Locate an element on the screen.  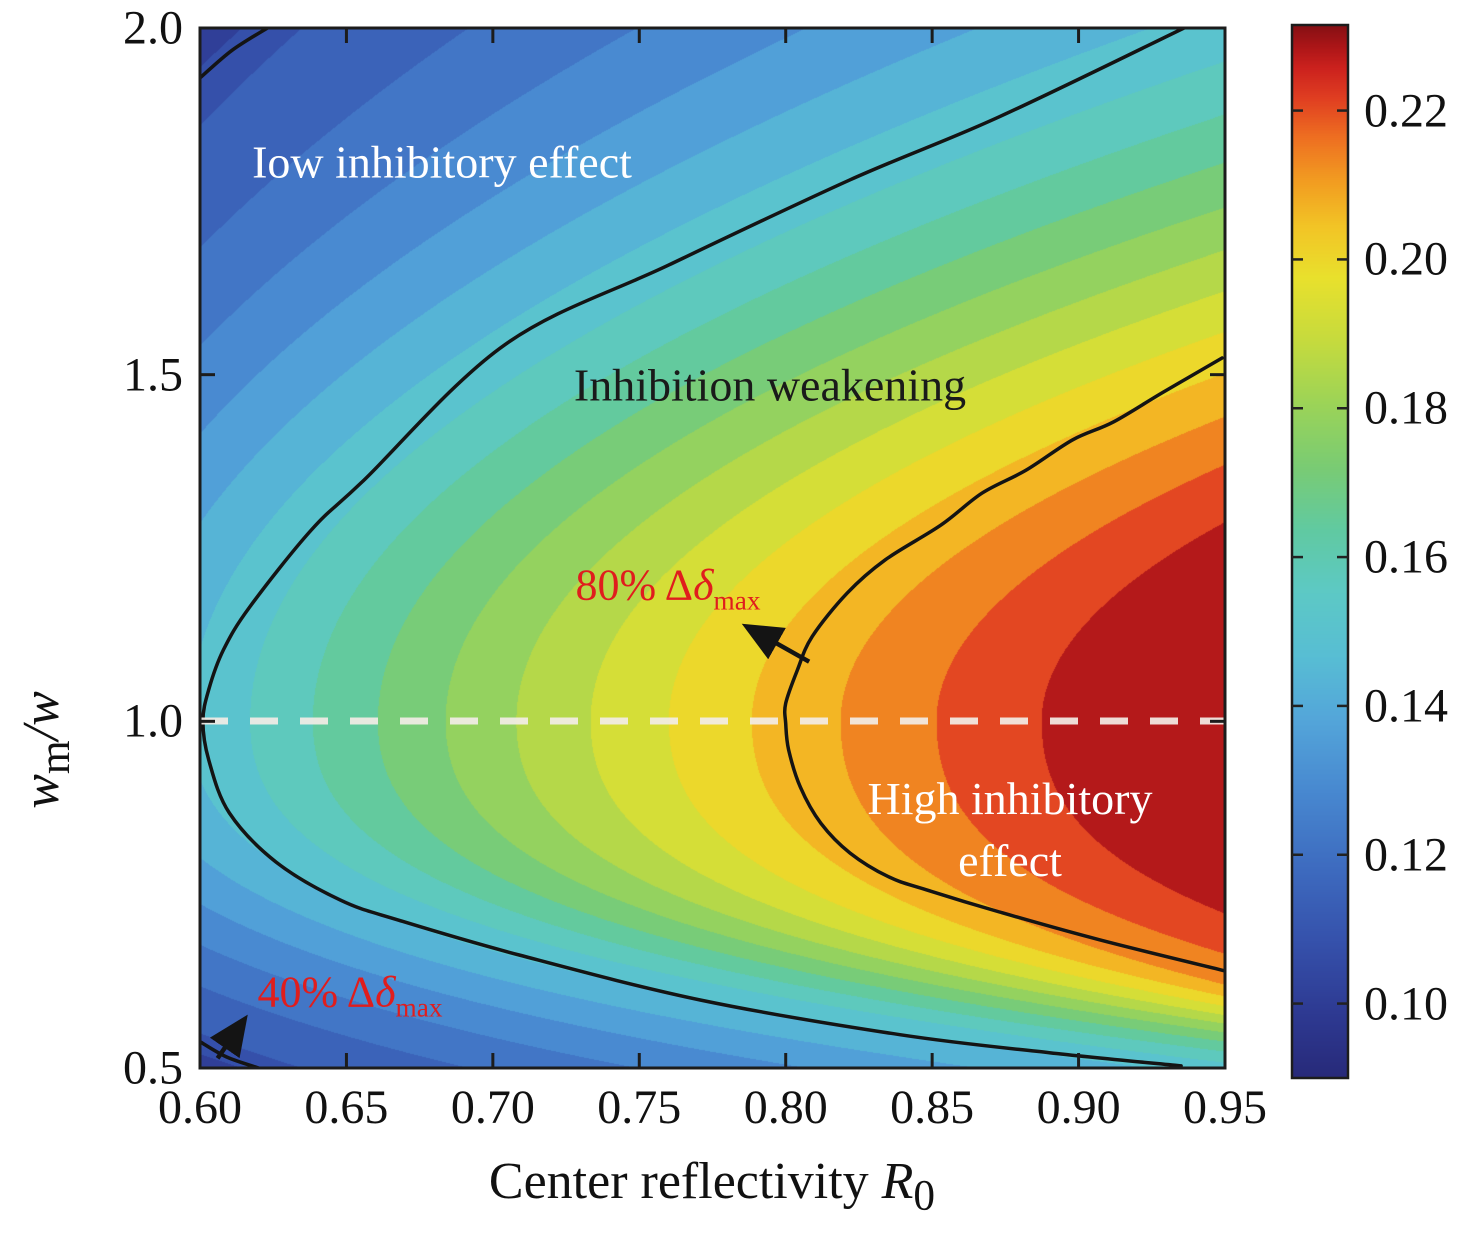
x-tick-label: 0.80 is located at coordinates (785, 1107).